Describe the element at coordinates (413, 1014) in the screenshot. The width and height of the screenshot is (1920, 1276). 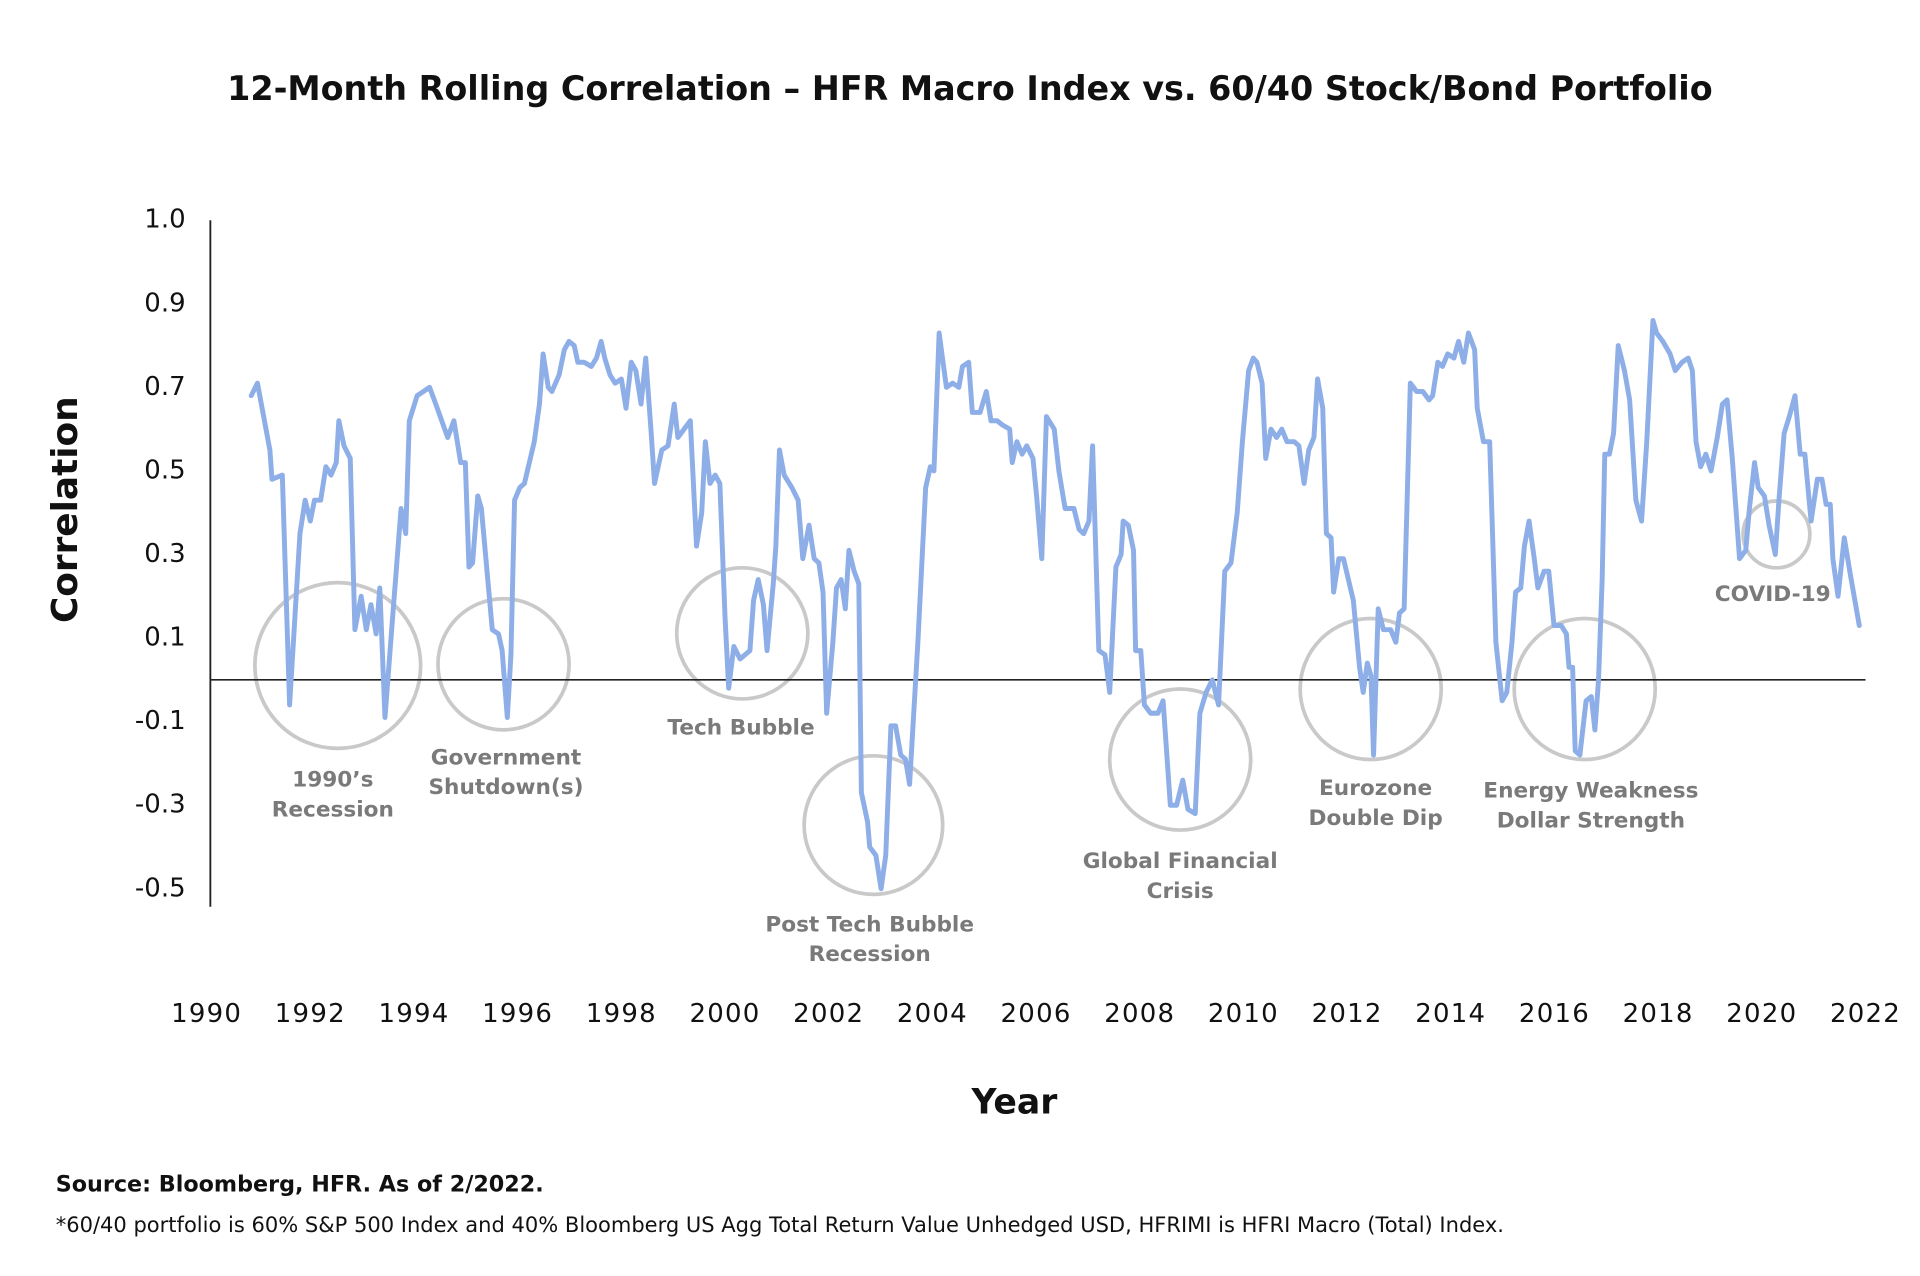
I see `x-tick-label: 1994` at that location.